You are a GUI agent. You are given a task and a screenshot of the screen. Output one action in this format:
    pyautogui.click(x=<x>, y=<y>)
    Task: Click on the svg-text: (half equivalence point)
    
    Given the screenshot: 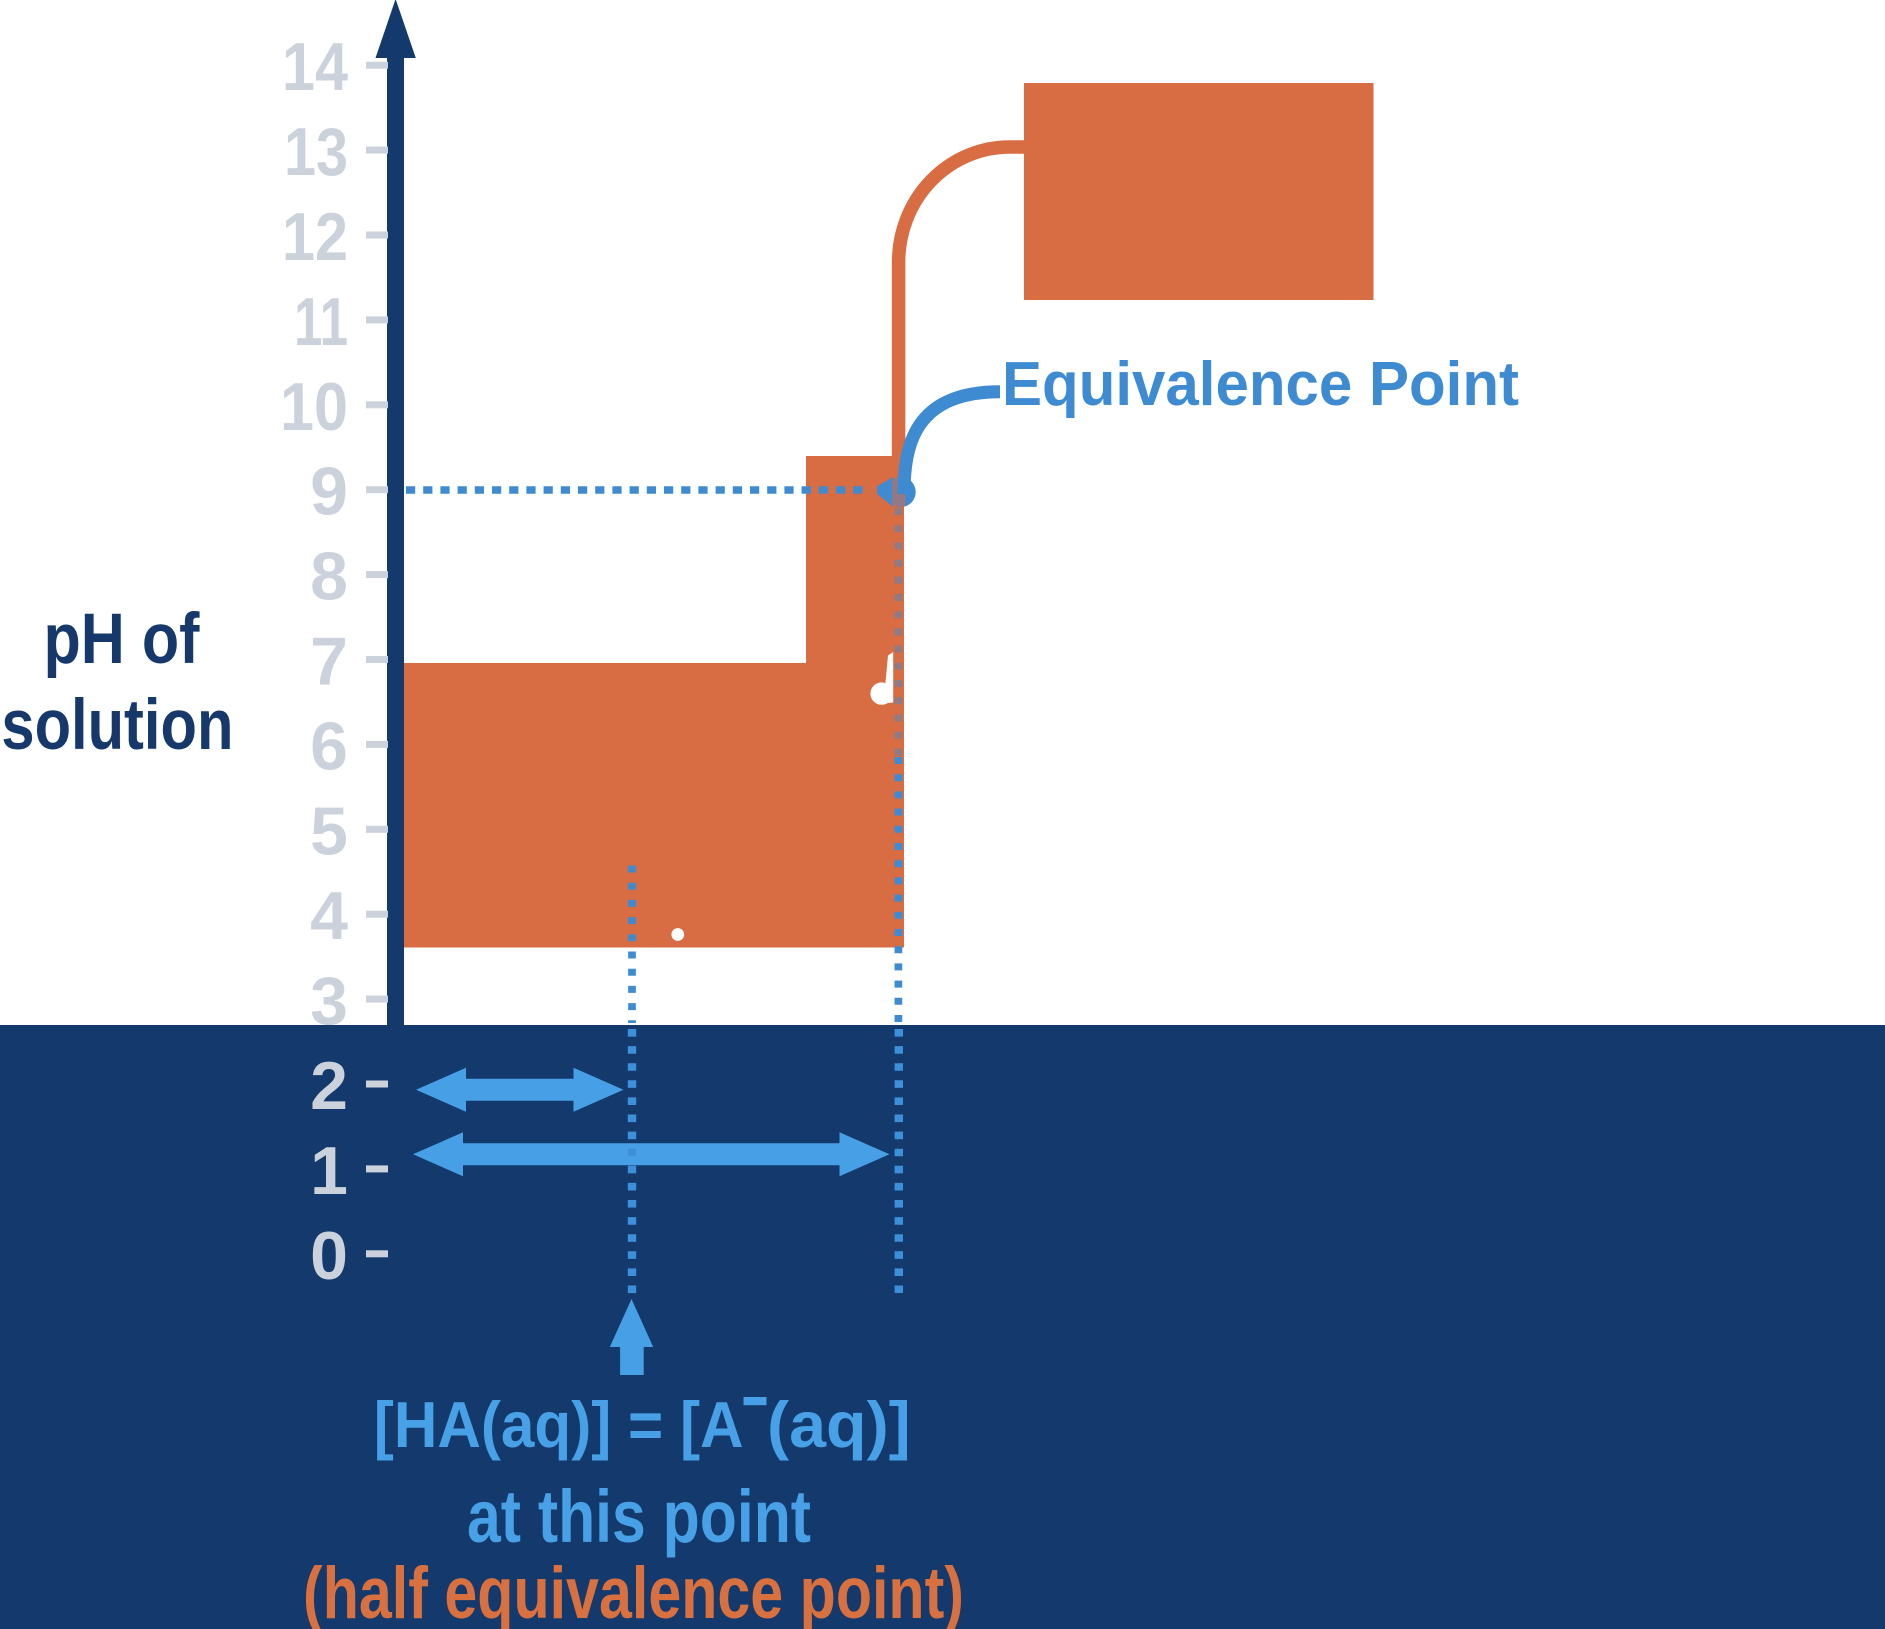 What is the action you would take?
    pyautogui.click(x=633, y=1591)
    